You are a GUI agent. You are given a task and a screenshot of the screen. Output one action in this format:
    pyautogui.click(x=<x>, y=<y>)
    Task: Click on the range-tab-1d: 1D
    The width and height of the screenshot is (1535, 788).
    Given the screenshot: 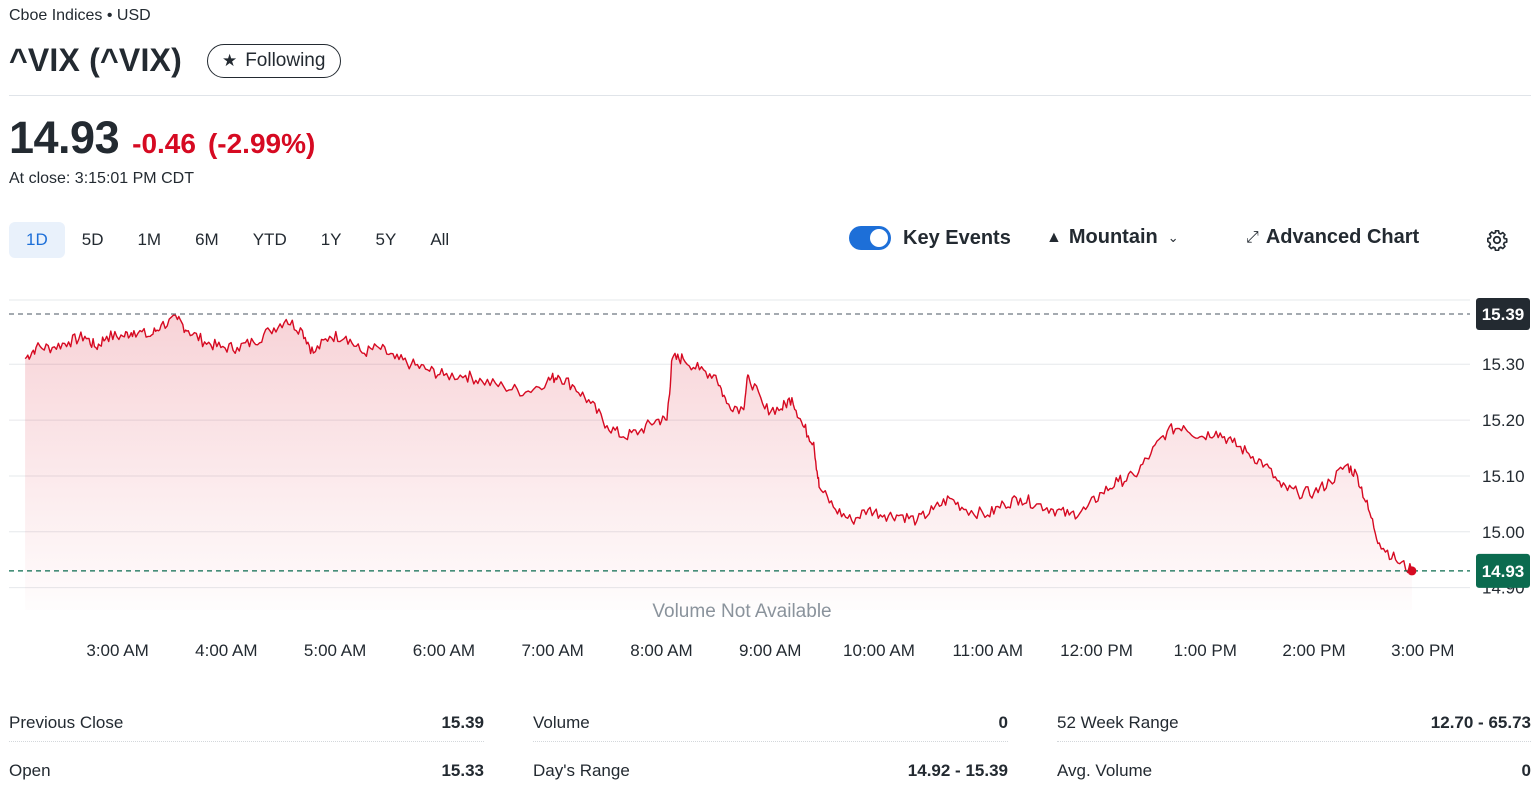 What is the action you would take?
    pyautogui.click(x=37, y=240)
    